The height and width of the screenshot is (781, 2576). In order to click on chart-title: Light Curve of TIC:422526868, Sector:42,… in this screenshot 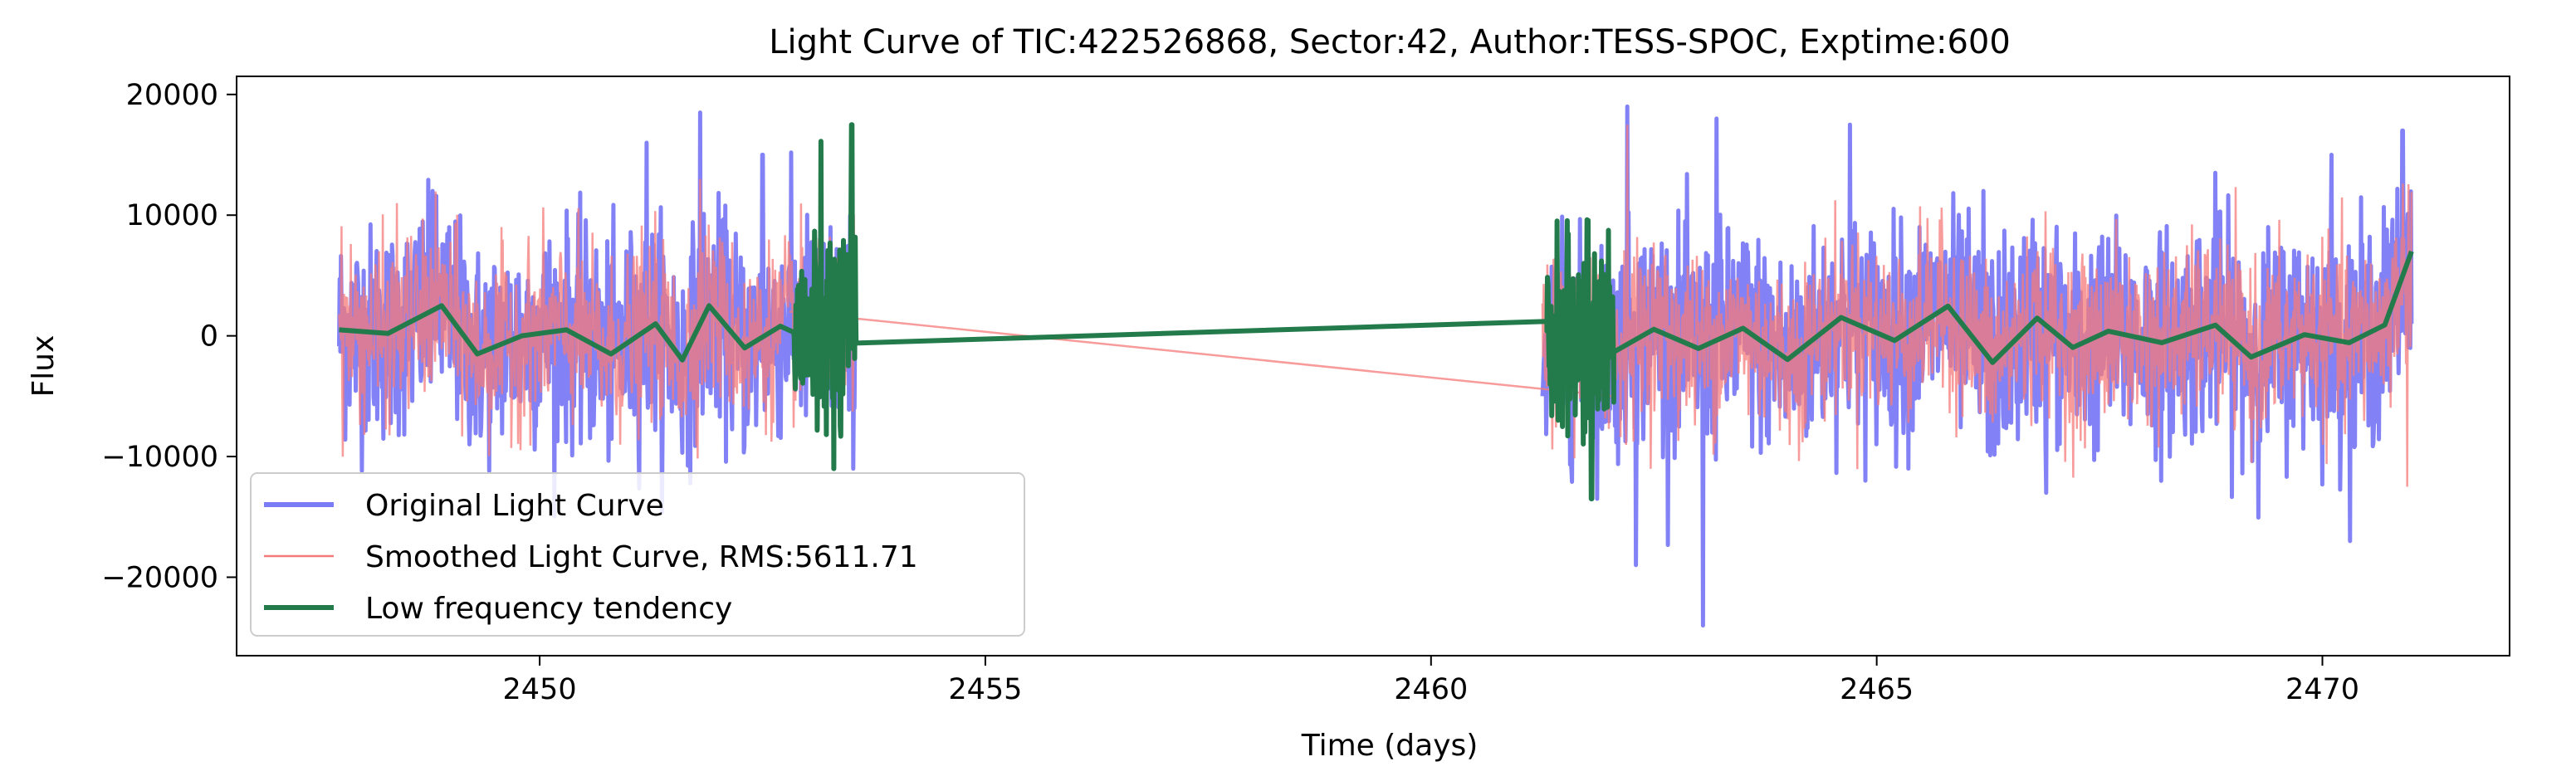, I will do `click(1390, 42)`.